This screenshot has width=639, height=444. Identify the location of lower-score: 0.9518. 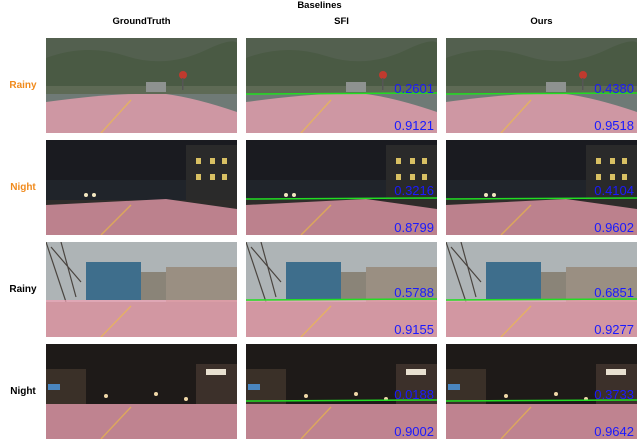
(614, 125).